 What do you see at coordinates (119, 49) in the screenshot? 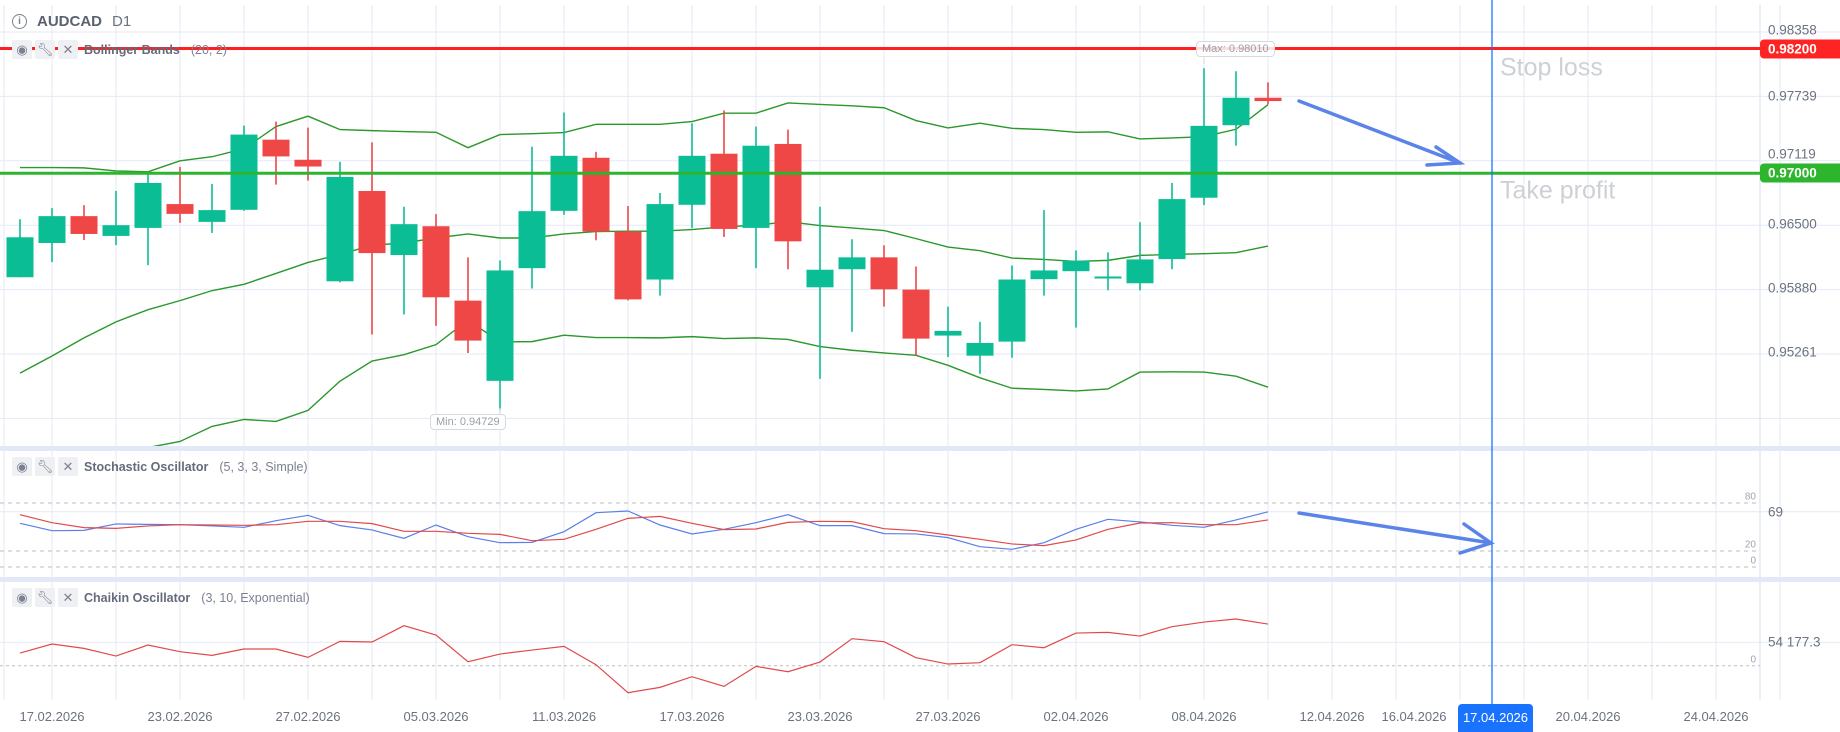
I see `bollinger-legend: ◉ 🔧︎ ✕ Bollinger Bands (20, 2)` at bounding box center [119, 49].